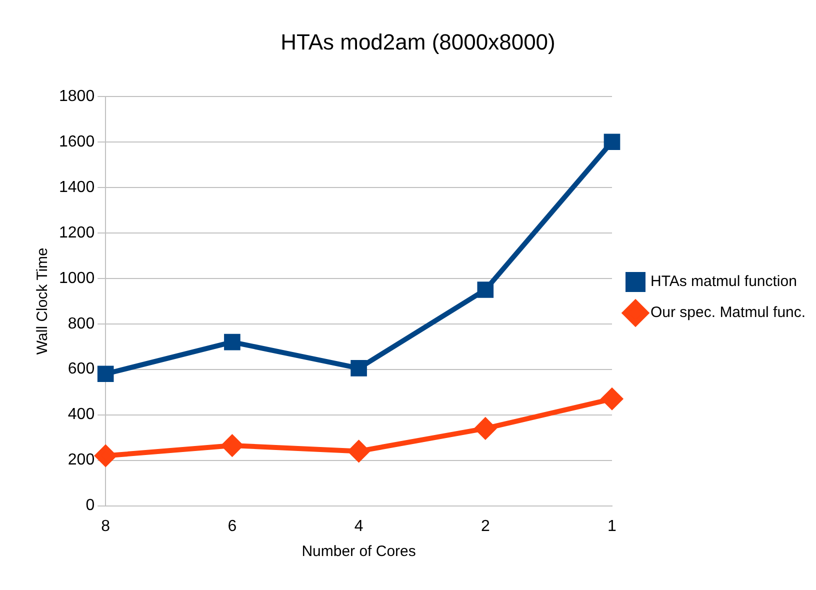 The width and height of the screenshot is (816, 590). I want to click on x-tick-label: 1, so click(612, 526).